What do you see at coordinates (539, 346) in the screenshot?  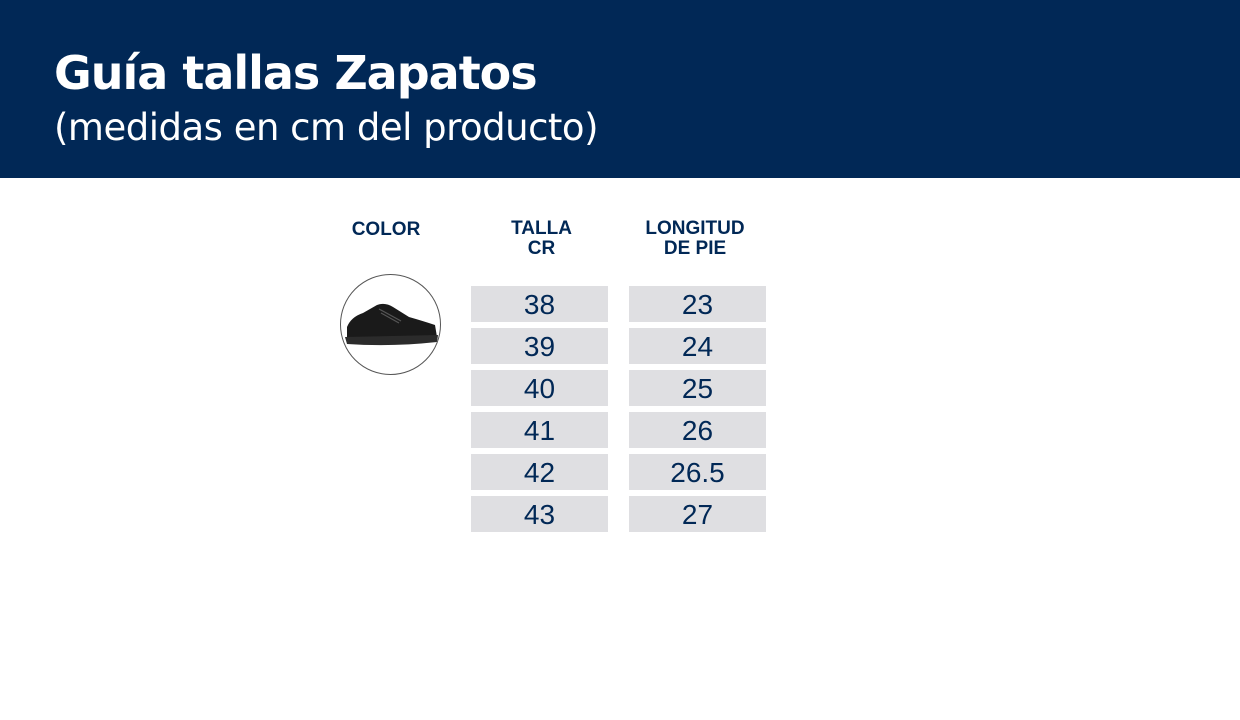 I see `talla-cell: 39` at bounding box center [539, 346].